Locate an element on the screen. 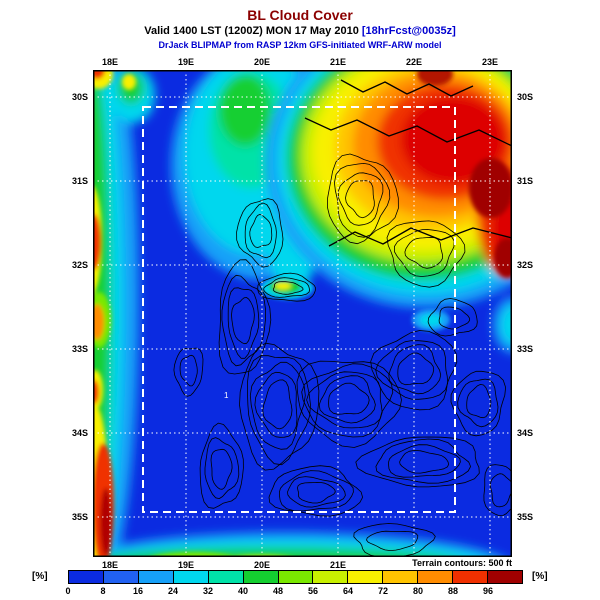 The height and width of the screenshot is (600, 600). colorbar-tick-label: 0 is located at coordinates (68, 591).